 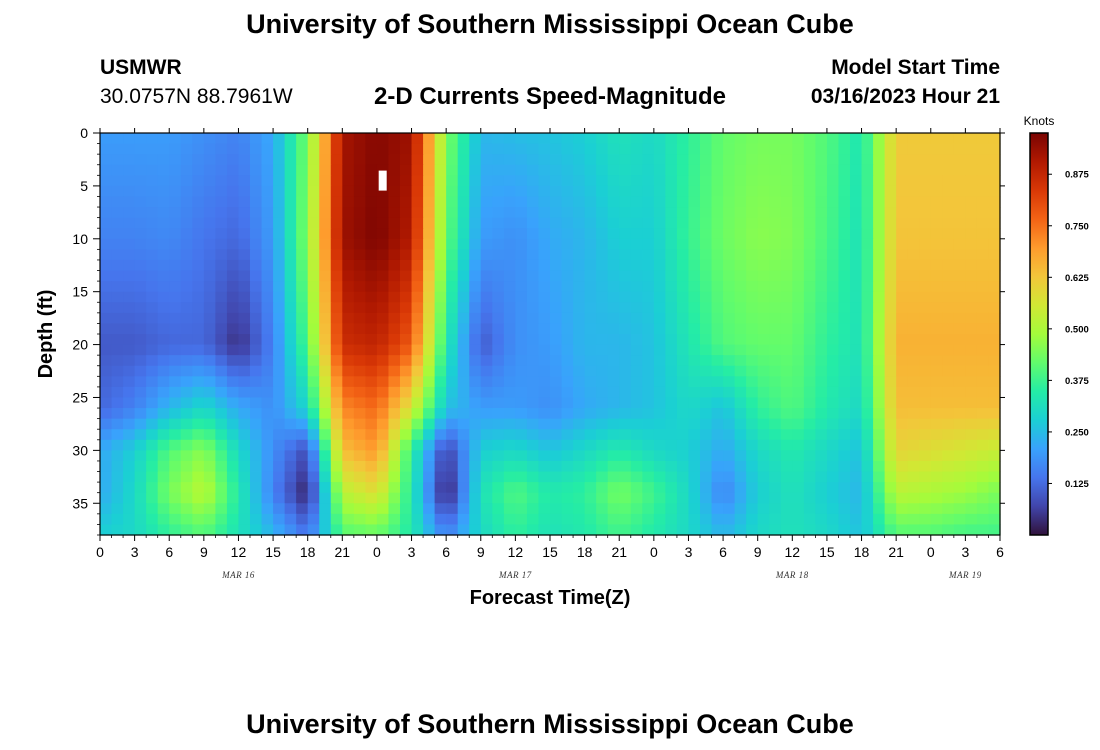 What do you see at coordinates (169, 552) in the screenshot?
I see `x-tick-label: 6` at bounding box center [169, 552].